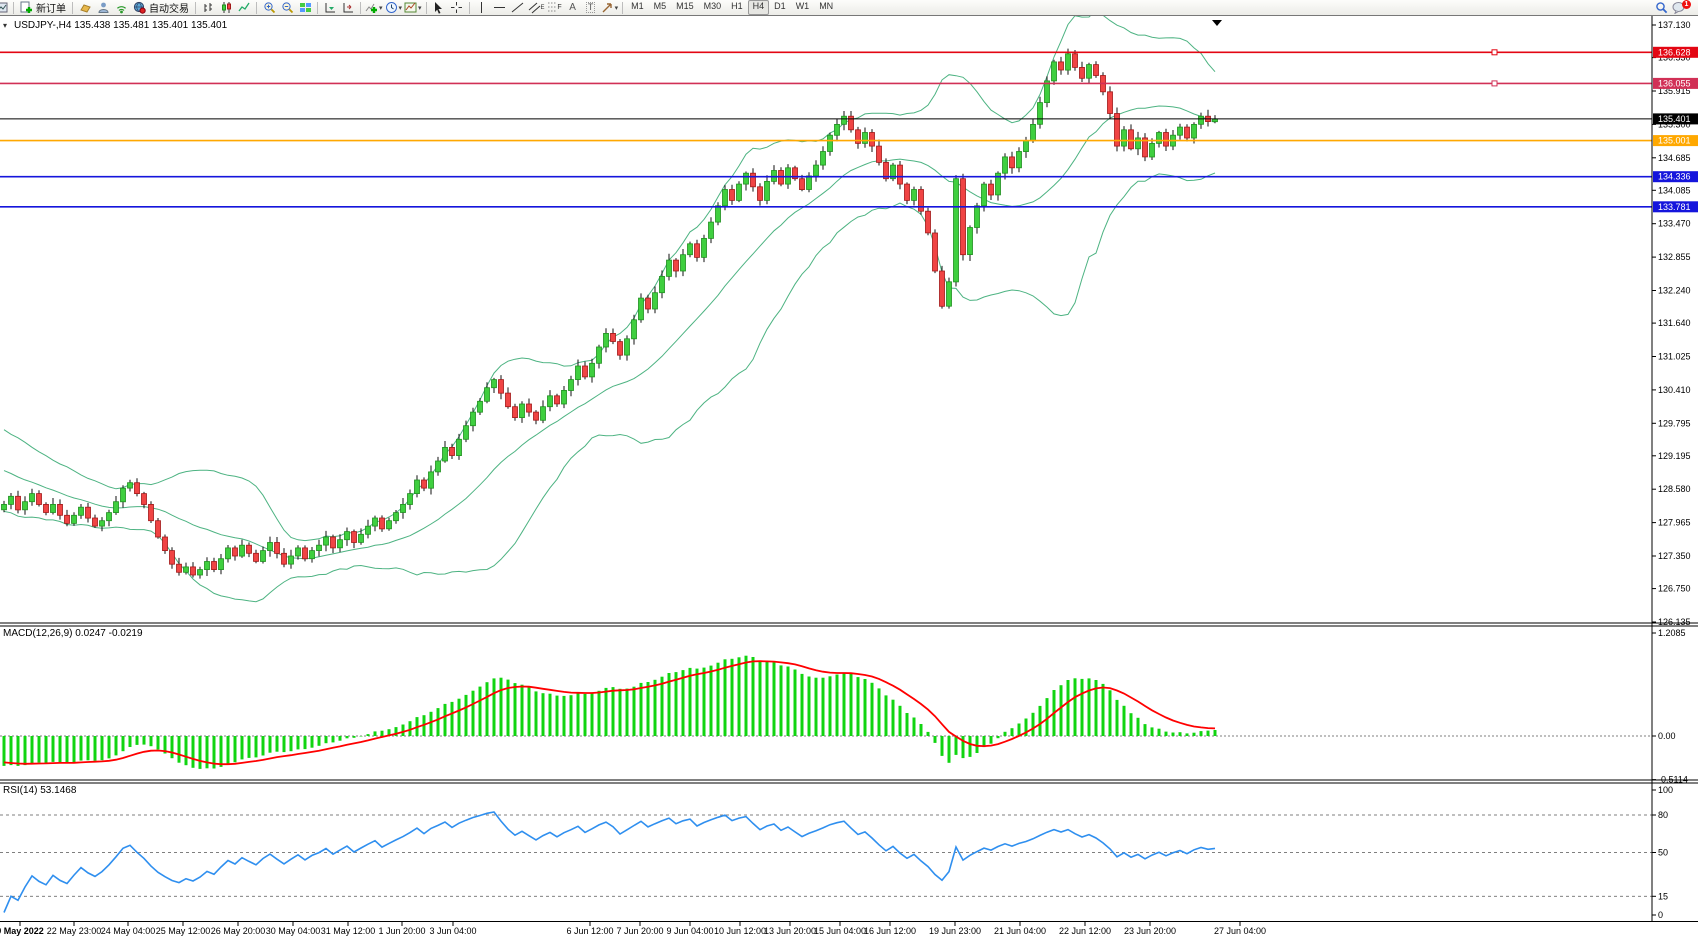  What do you see at coordinates (1675, 177) in the screenshot?
I see `price-label-134.336: 134.336` at bounding box center [1675, 177].